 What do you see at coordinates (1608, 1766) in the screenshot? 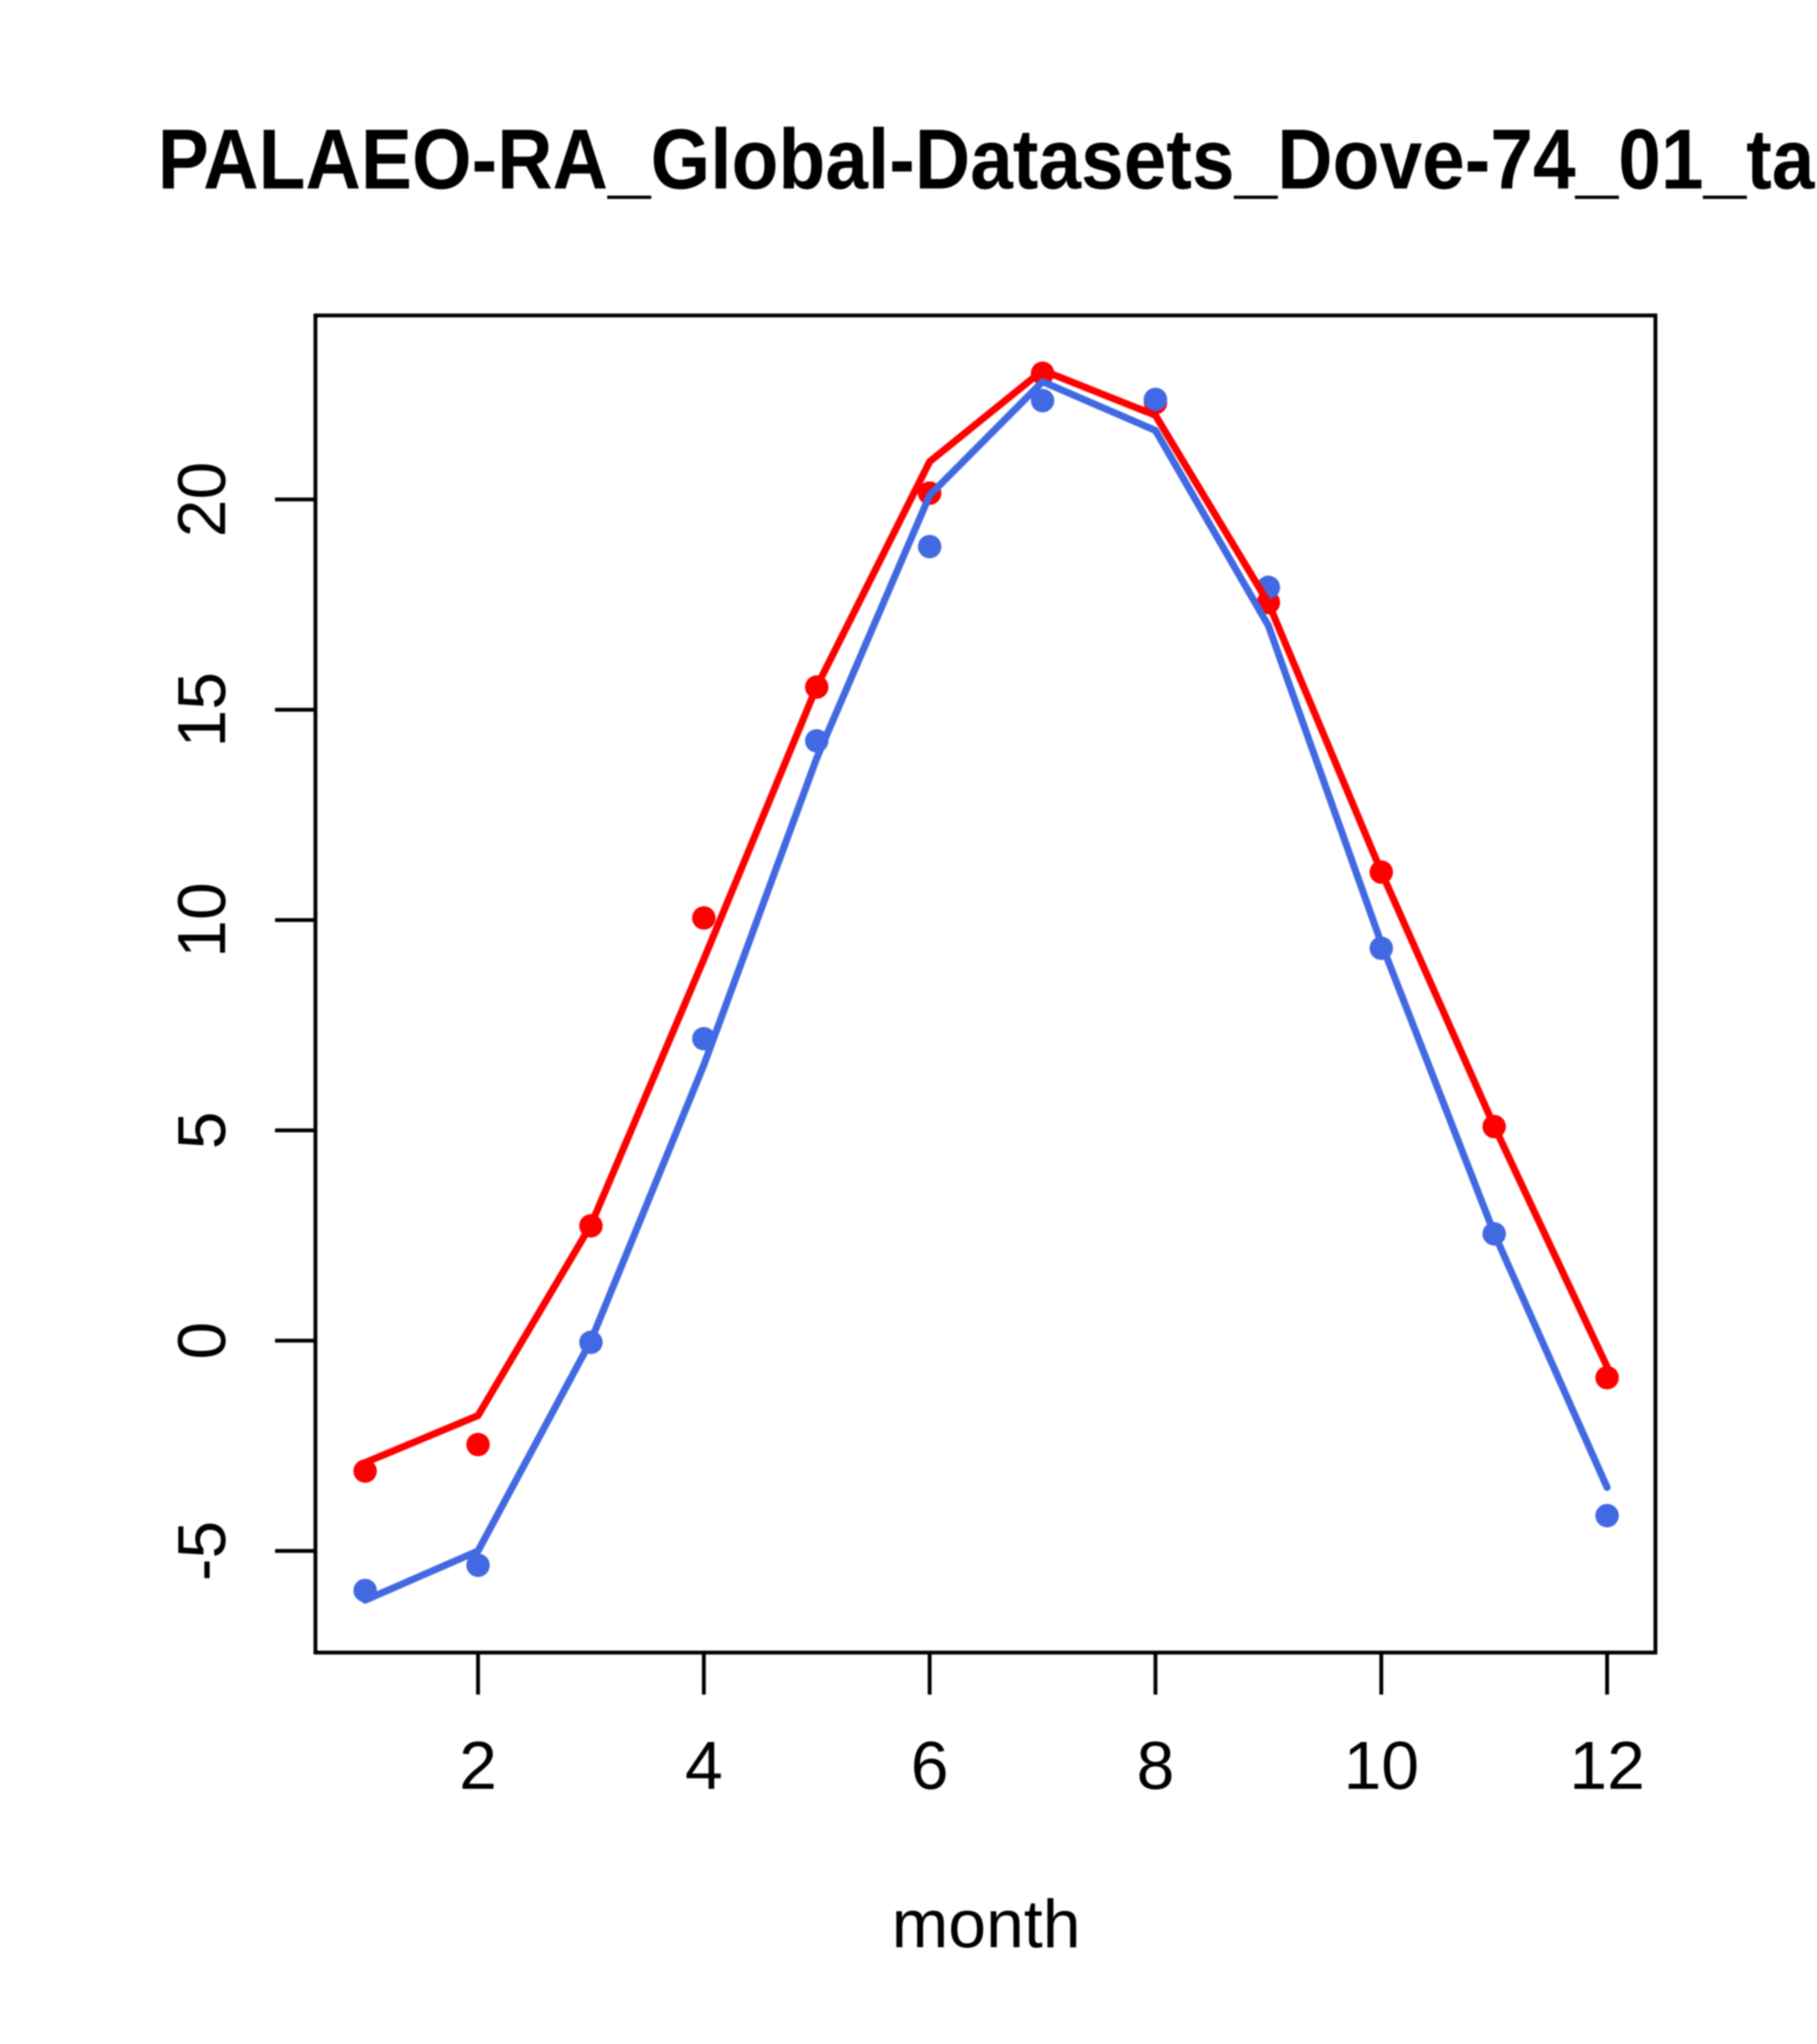
I see `svg-text: 12` at bounding box center [1608, 1766].